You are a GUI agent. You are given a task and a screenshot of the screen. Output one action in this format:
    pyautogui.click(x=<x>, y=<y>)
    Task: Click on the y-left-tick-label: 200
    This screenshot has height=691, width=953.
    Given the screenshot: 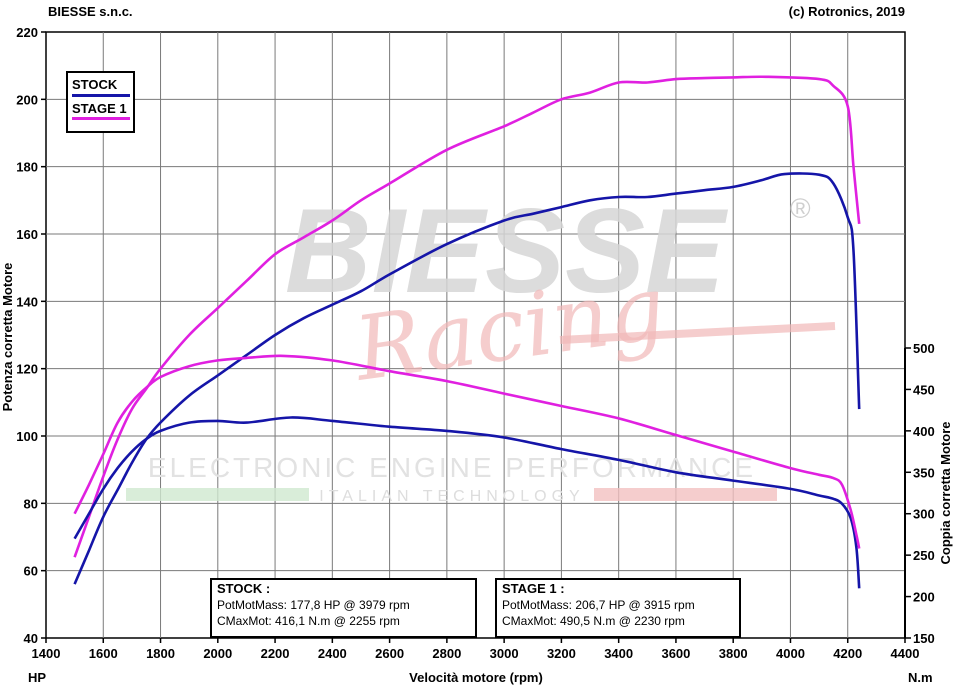 What is the action you would take?
    pyautogui.click(x=27, y=99)
    